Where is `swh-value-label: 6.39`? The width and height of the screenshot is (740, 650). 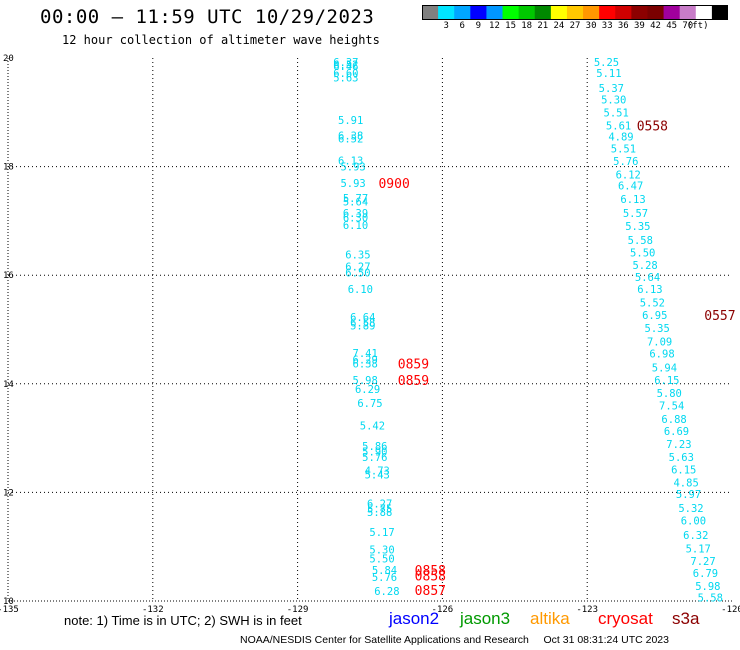
swh-value-label: 6.39 is located at coordinates (355, 214).